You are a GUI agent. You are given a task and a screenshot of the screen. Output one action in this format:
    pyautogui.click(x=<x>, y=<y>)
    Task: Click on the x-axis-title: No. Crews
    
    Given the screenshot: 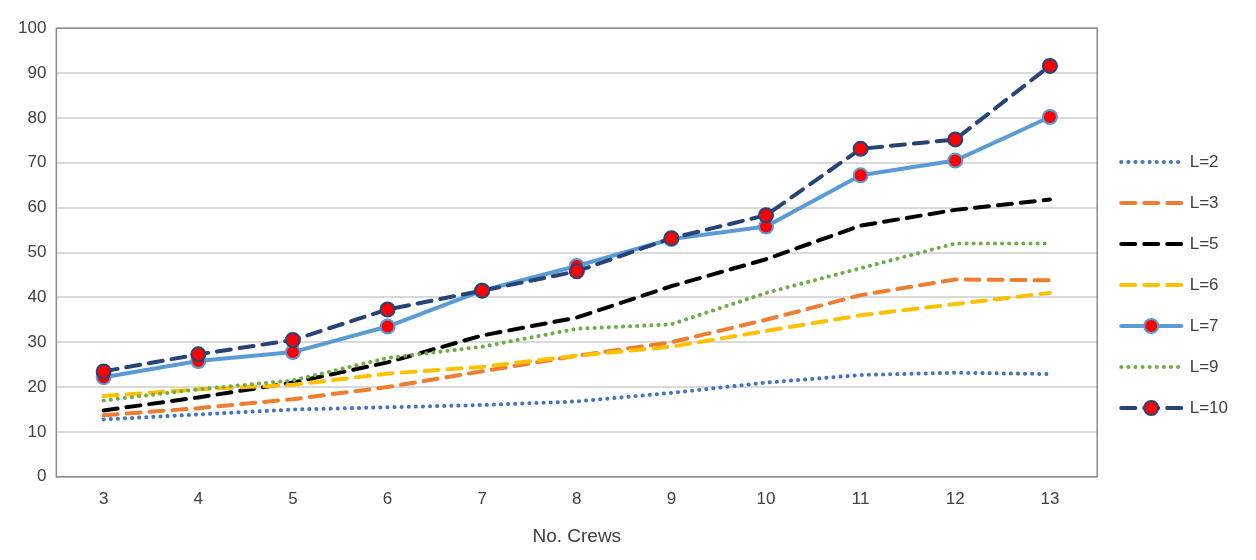 What is the action you would take?
    pyautogui.click(x=577, y=535)
    